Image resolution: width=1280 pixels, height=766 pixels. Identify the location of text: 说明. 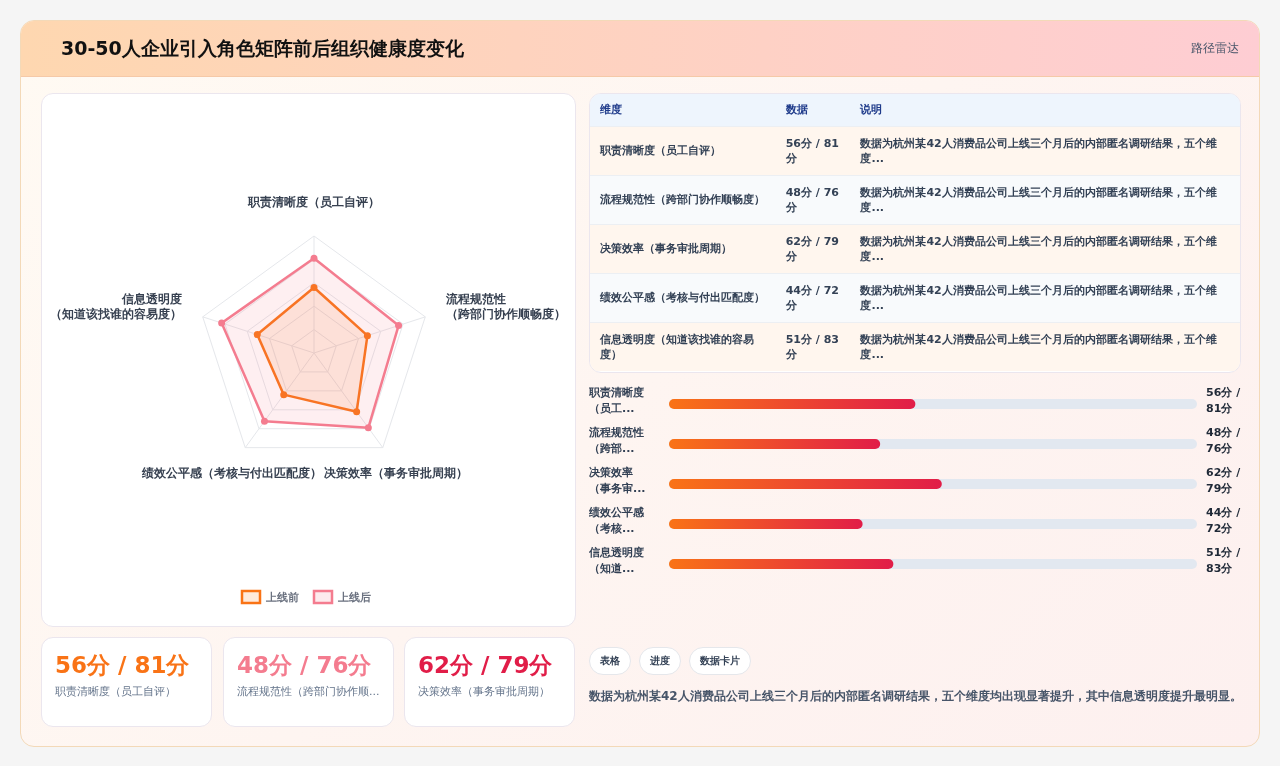
(871, 110).